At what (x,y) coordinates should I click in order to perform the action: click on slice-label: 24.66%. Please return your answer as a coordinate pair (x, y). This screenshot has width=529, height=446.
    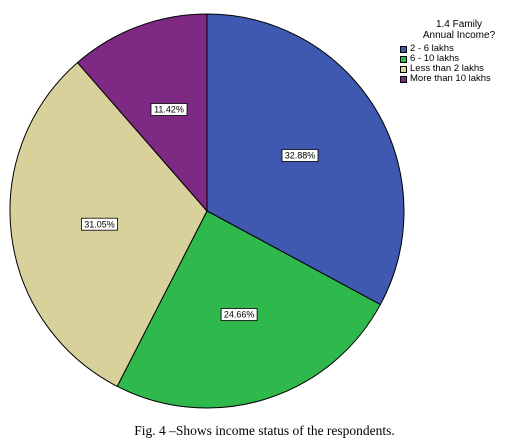
    Looking at the image, I should click on (239, 314).